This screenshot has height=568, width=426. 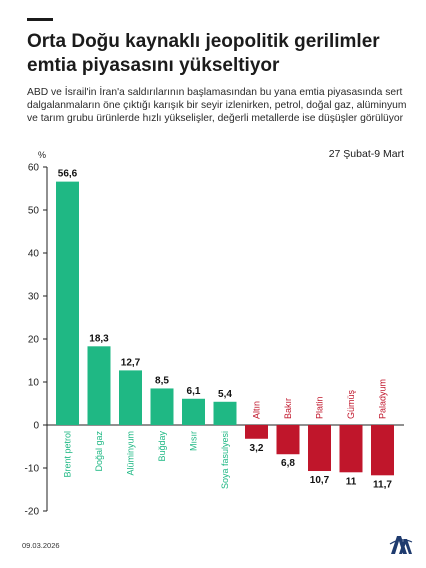 What do you see at coordinates (225, 460) in the screenshot?
I see `category-label: Soya fasulyesi` at bounding box center [225, 460].